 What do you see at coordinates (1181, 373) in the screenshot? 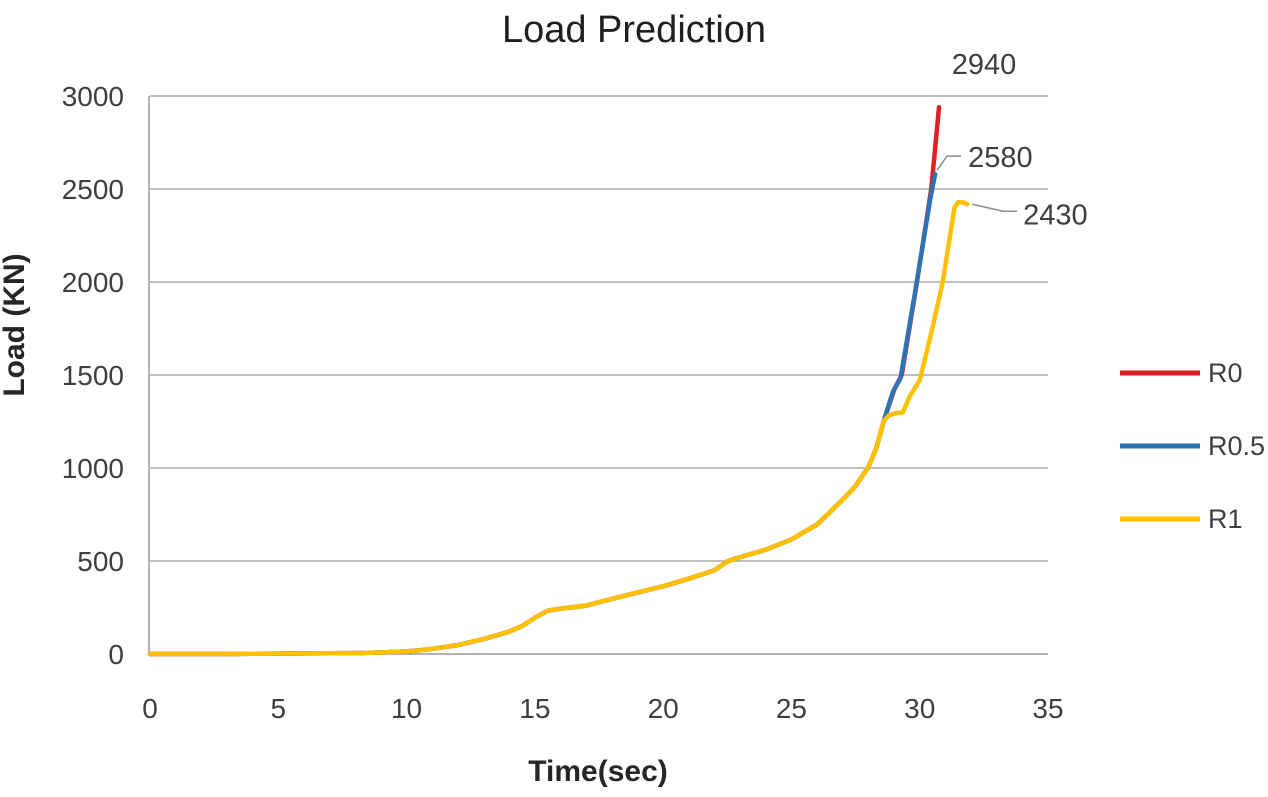
I see `legend-item-R0: R0` at bounding box center [1181, 373].